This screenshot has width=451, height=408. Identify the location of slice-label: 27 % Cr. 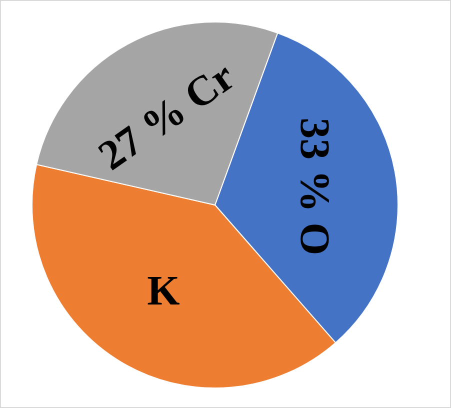
(167, 117).